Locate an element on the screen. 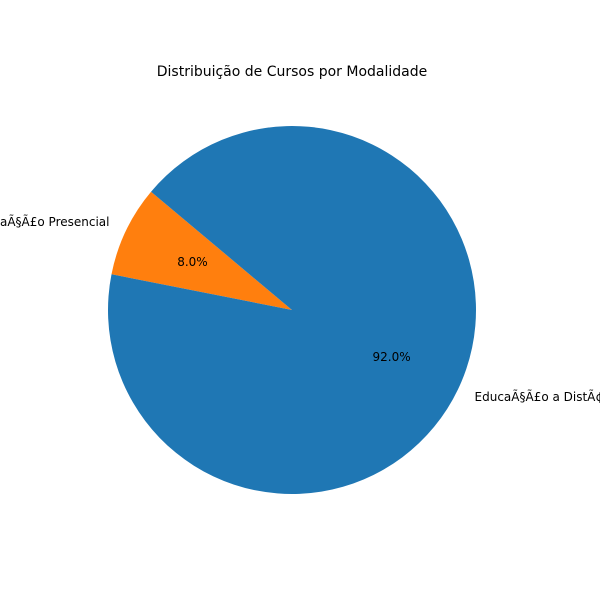 The image size is (600, 600). pie-slice-educaa-a-o-presencial is located at coordinates (202, 250).